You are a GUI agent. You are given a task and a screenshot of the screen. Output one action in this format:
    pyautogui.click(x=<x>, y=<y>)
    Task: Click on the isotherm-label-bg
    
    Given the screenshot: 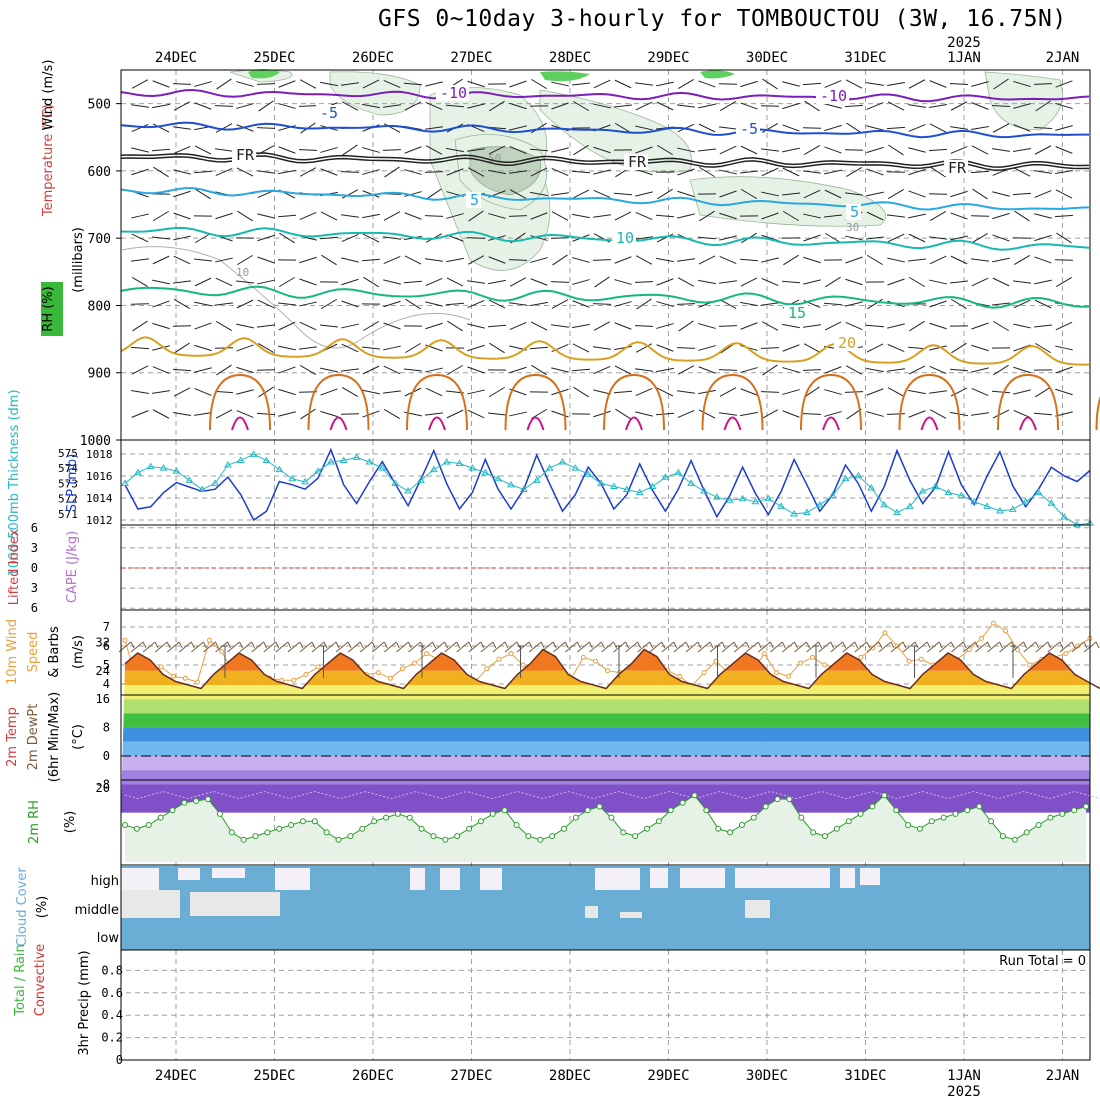 What is the action you would take?
    pyautogui.click(x=956, y=168)
    